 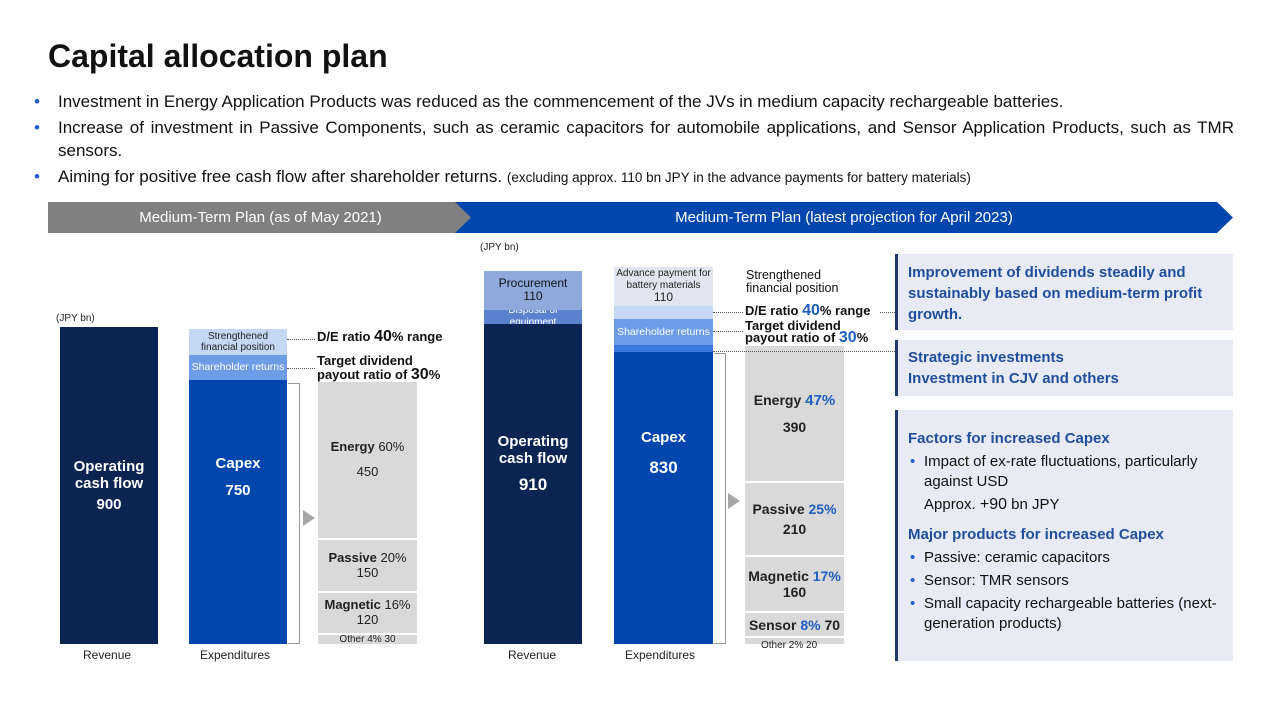 What do you see at coordinates (794, 592) in the screenshot?
I see `segment-value: 160` at bounding box center [794, 592].